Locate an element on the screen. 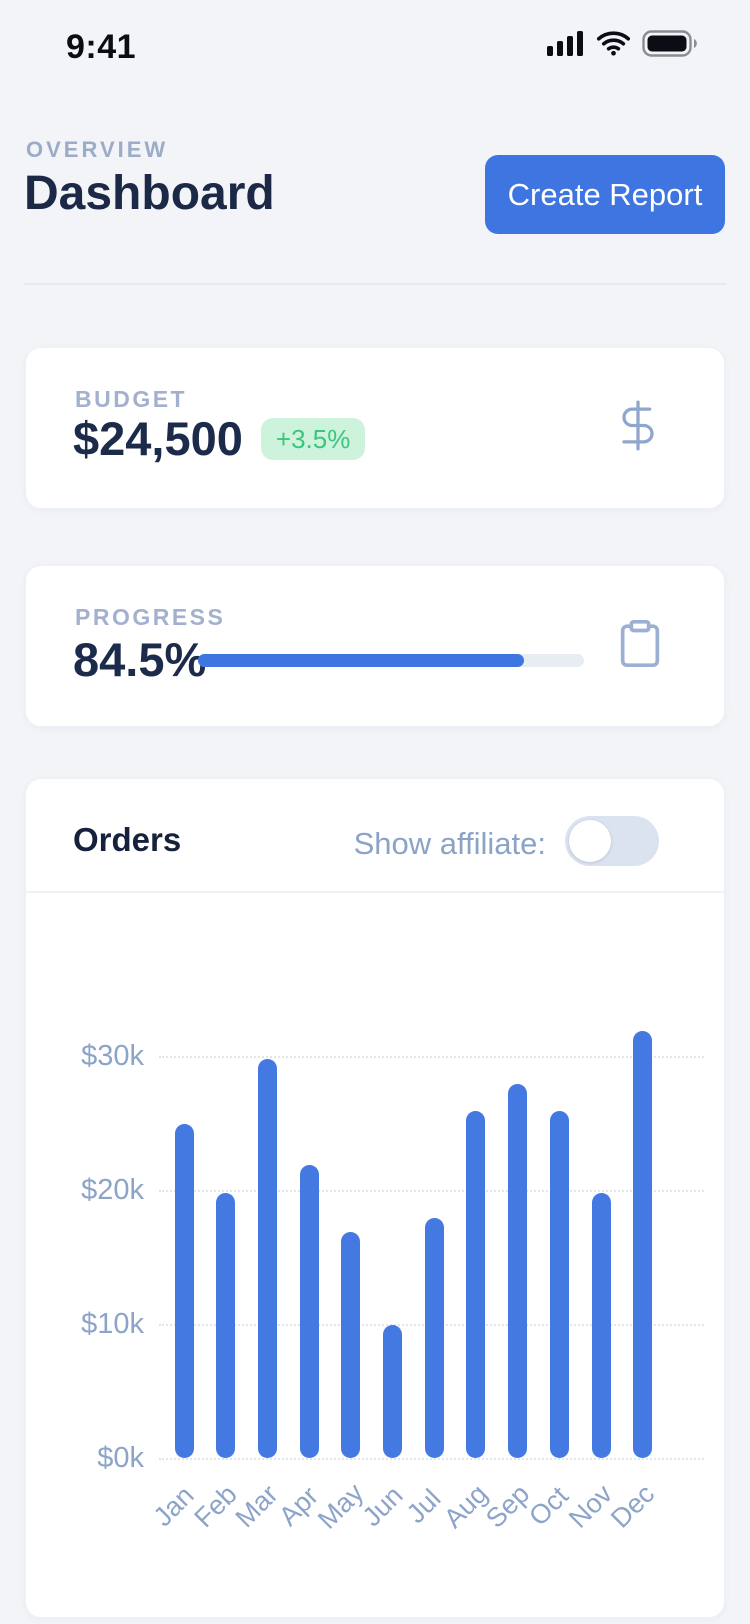  status-time: 9:41 is located at coordinates (101, 47).